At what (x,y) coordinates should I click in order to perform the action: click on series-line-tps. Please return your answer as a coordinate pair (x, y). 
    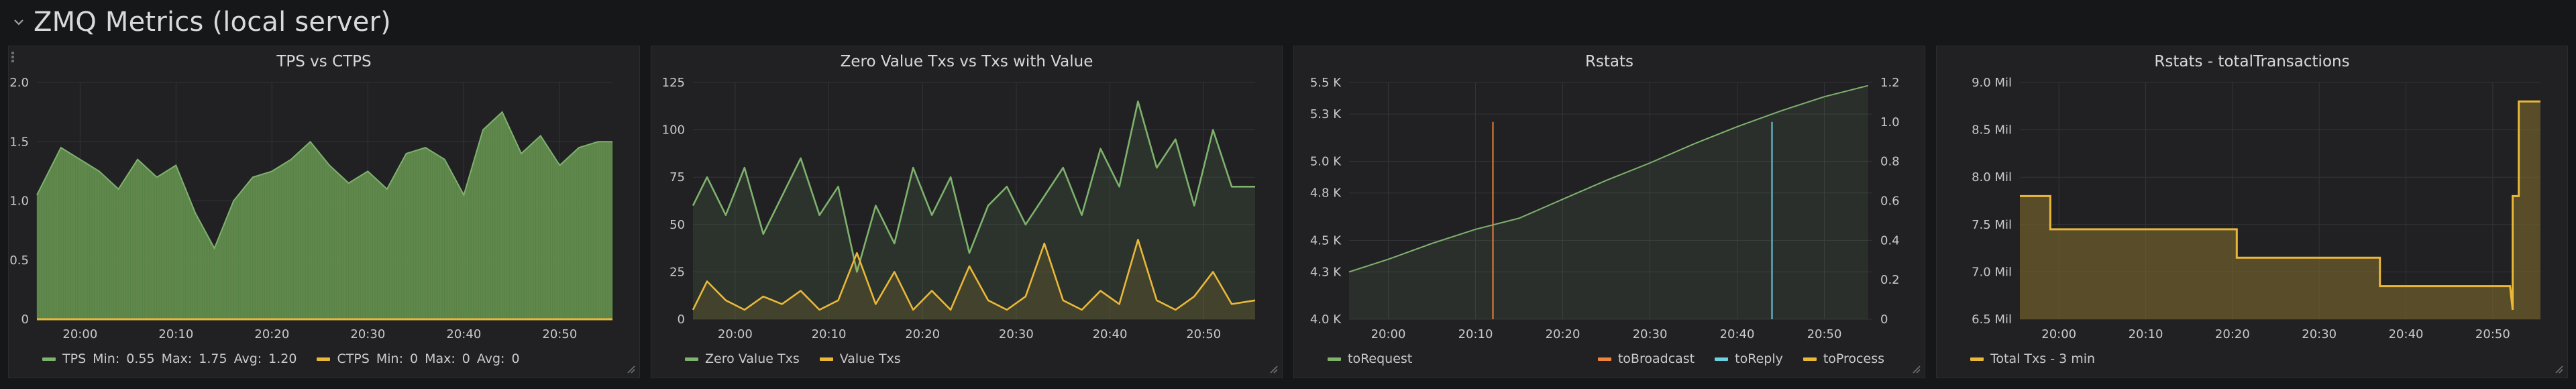
    Looking at the image, I should click on (324, 180).